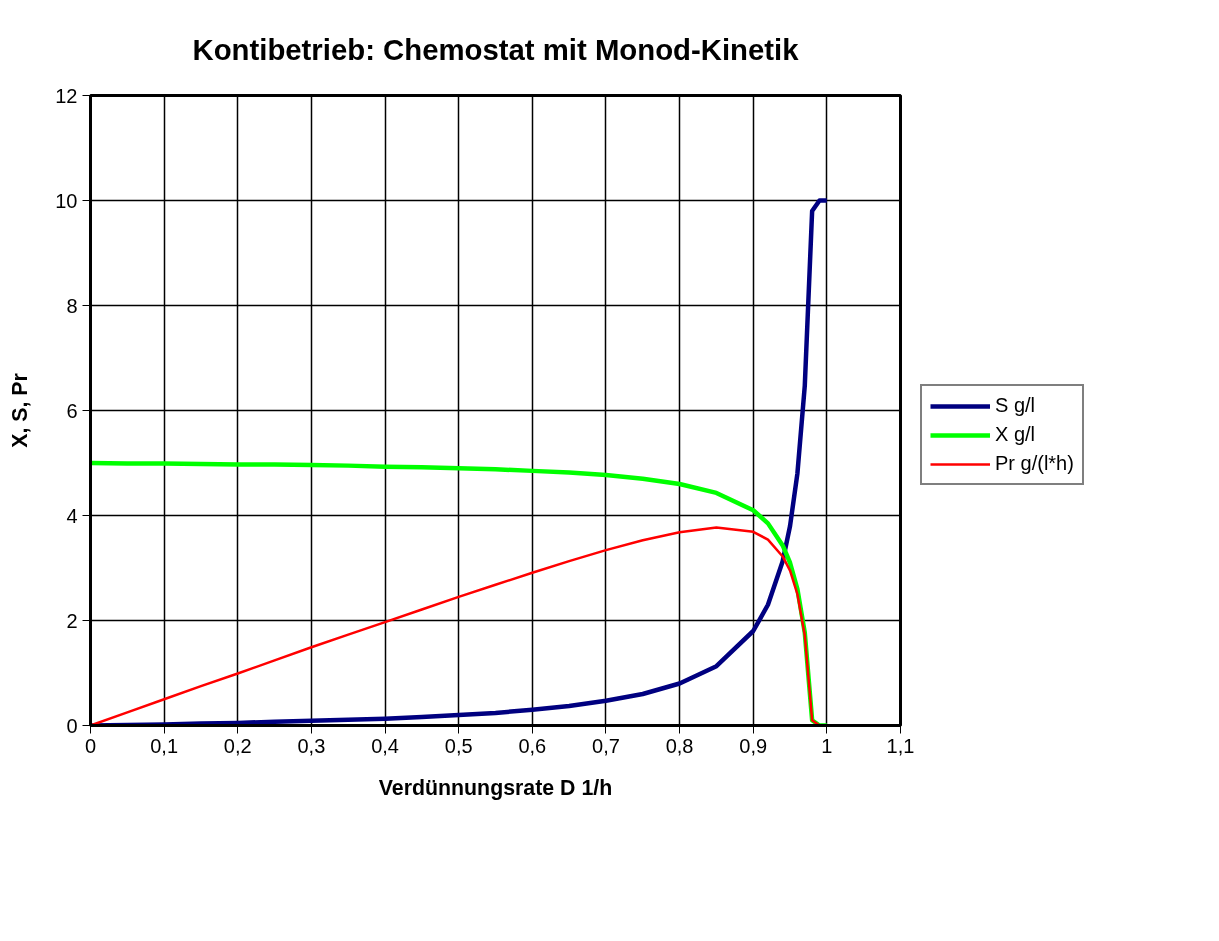 This screenshot has width=1219, height=941. I want to click on x-tick-label: 1,1, so click(900, 745).